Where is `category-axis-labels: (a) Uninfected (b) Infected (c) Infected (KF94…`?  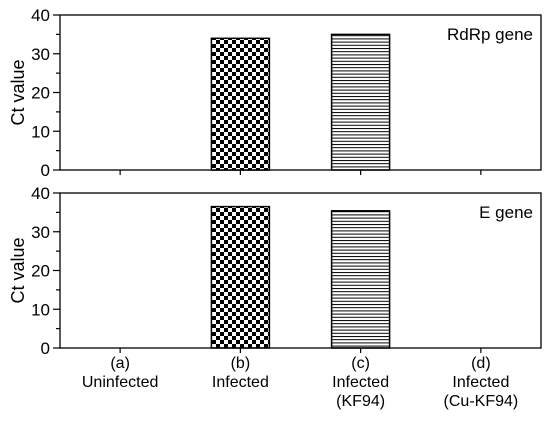 category-axis-labels: (a) Uninfected (b) Infected (c) Infected (KF94… is located at coordinates (300, 382).